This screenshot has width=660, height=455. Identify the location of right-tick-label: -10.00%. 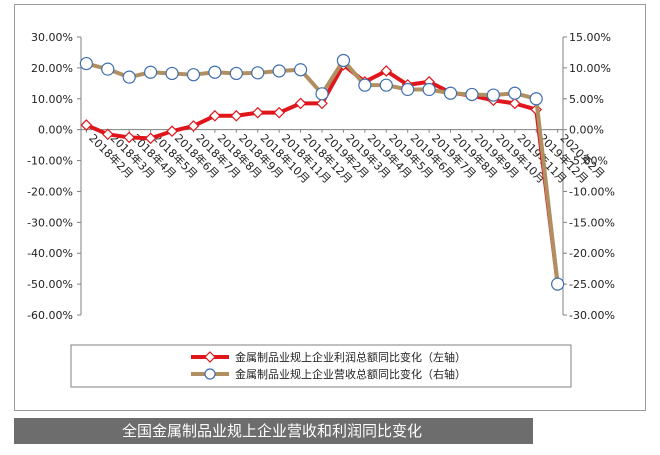
(592, 191).